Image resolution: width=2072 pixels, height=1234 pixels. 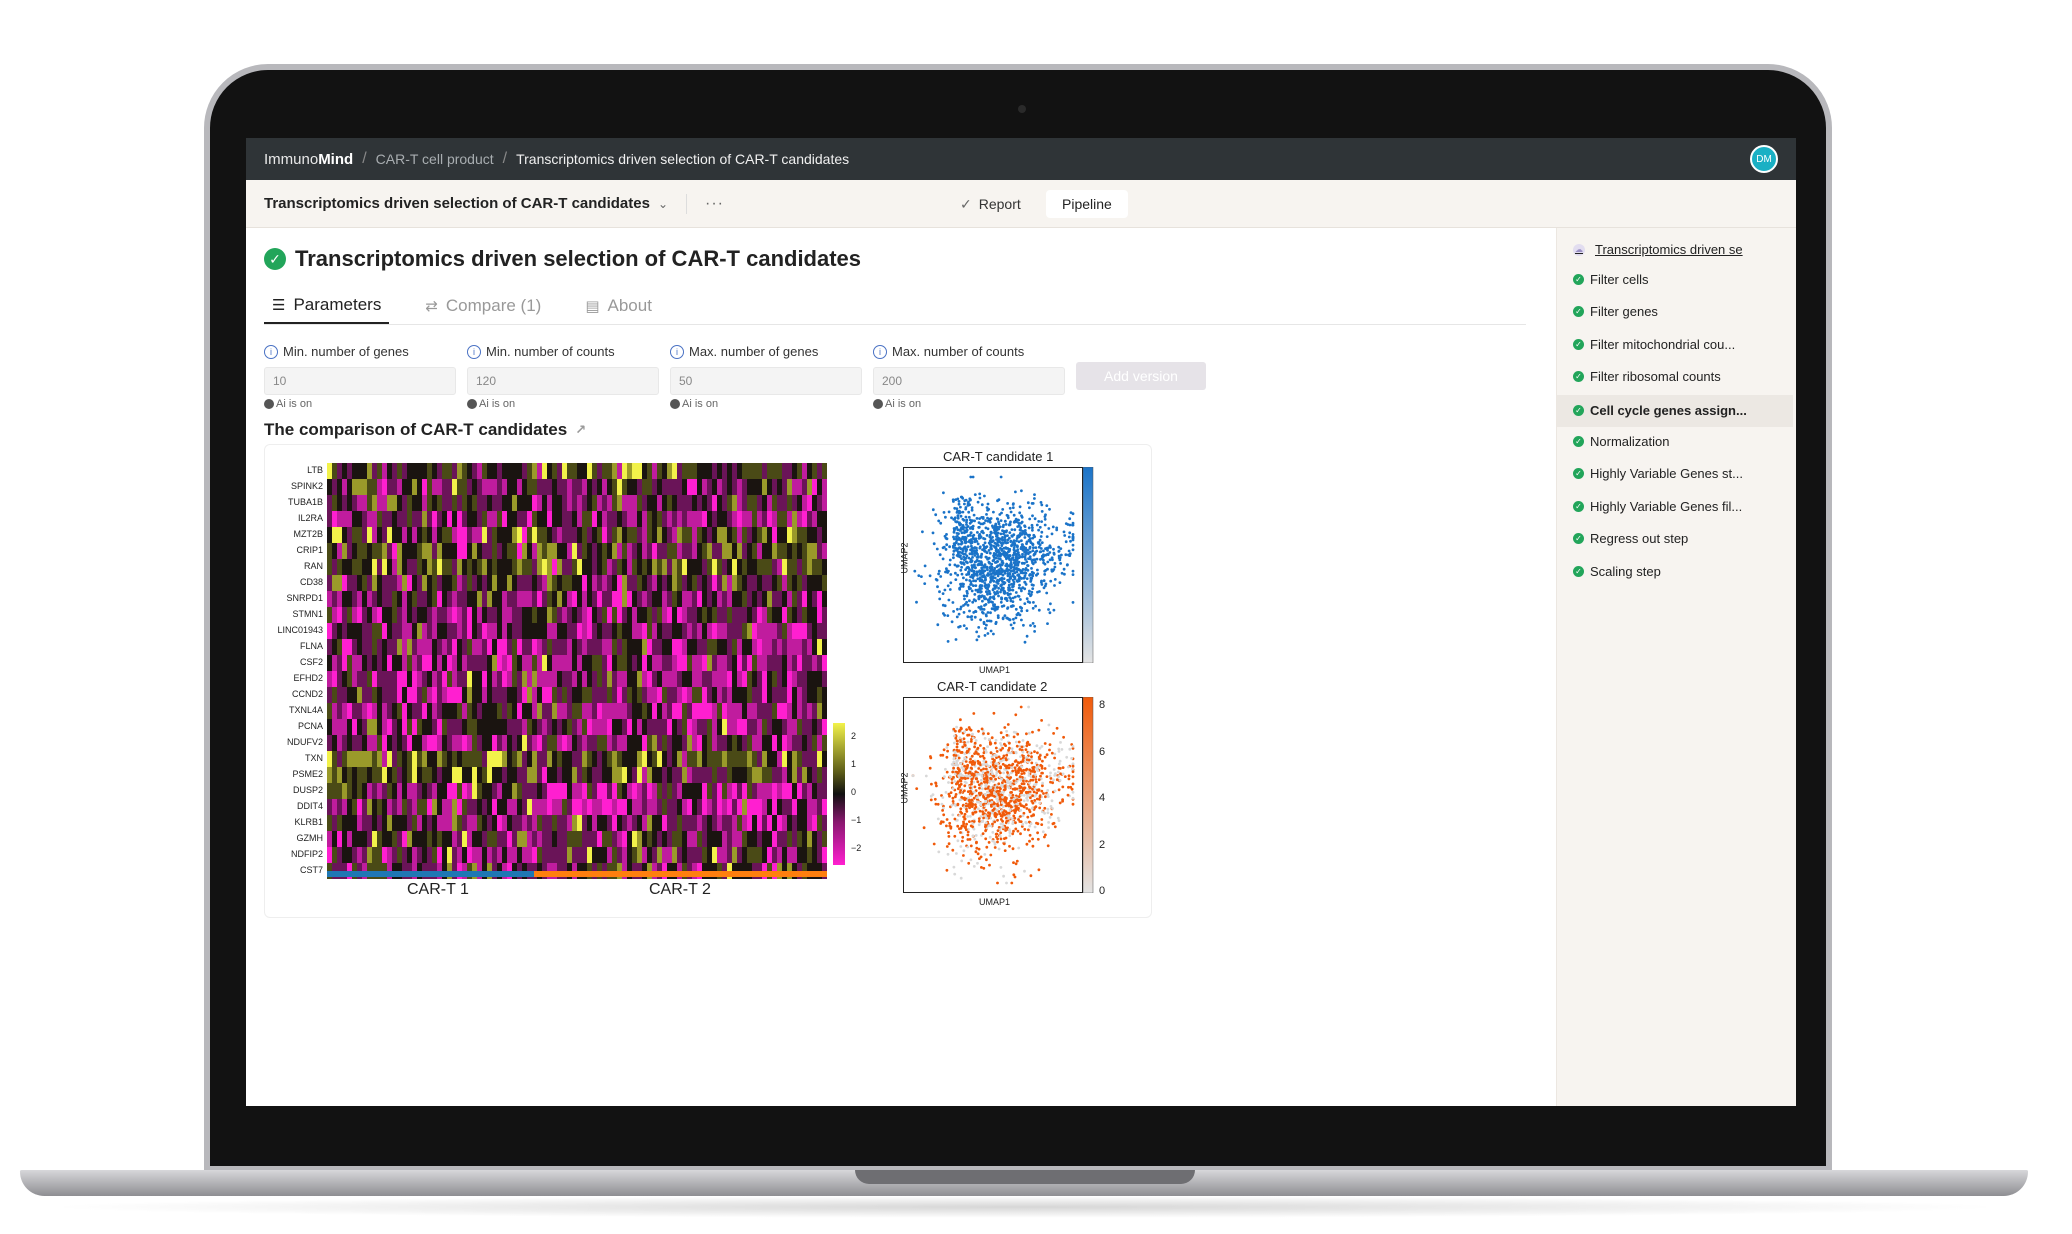 What do you see at coordinates (990, 204) in the screenshot?
I see `tab-report: ✓ Report` at bounding box center [990, 204].